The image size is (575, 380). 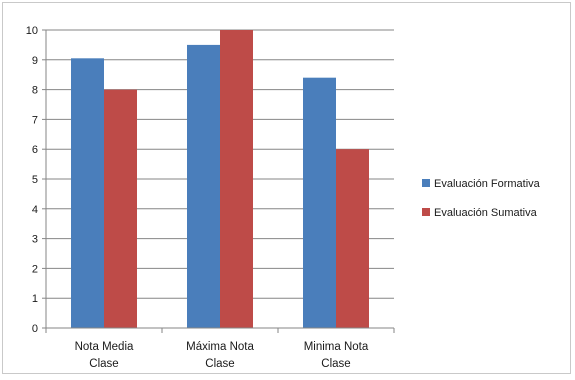 What do you see at coordinates (35, 61) in the screenshot?
I see `y-tick-label: 9` at bounding box center [35, 61].